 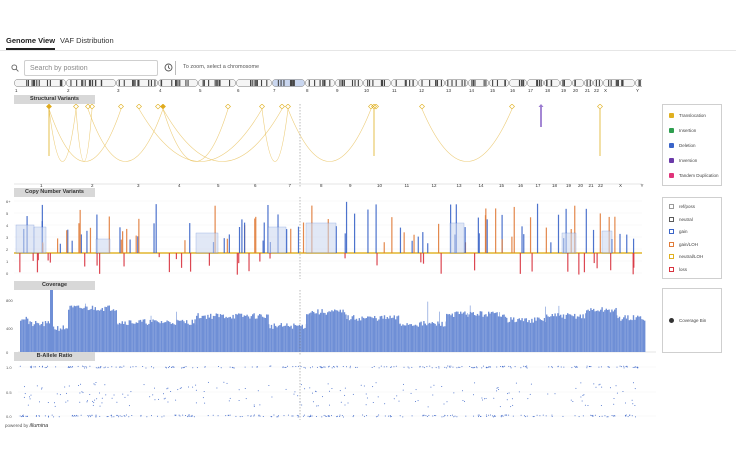 I want to click on history-icon, so click(x=168, y=67).